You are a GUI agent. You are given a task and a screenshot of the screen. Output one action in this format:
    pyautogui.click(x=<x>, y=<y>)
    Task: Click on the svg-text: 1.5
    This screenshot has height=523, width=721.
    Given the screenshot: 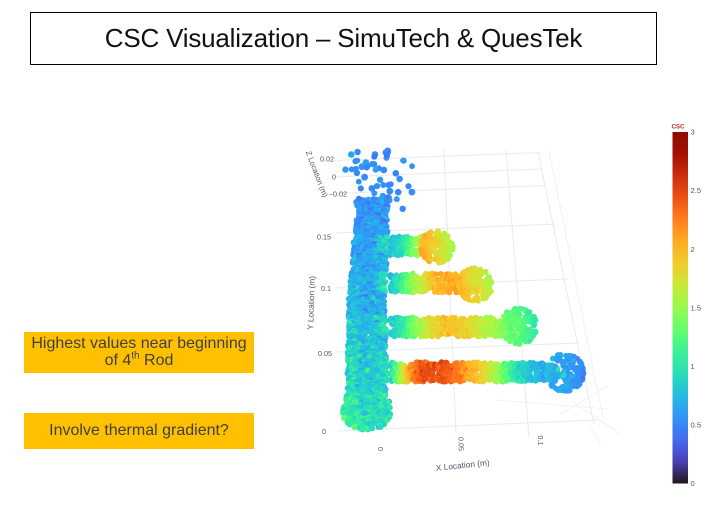 What is the action you would take?
    pyautogui.click(x=696, y=307)
    